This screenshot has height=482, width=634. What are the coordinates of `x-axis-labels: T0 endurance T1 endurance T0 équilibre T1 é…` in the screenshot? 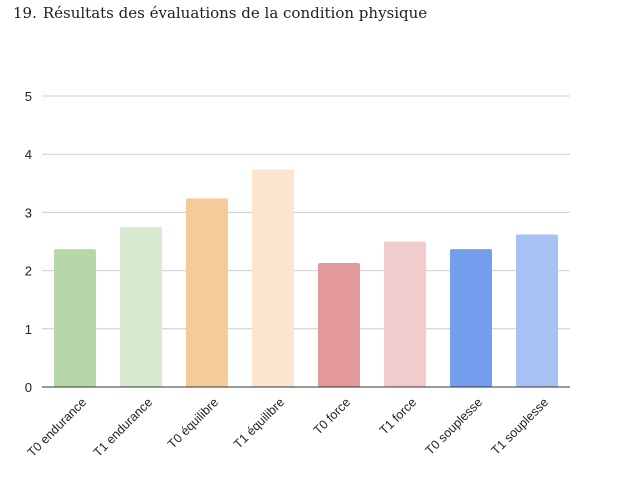 It's located at (288, 427).